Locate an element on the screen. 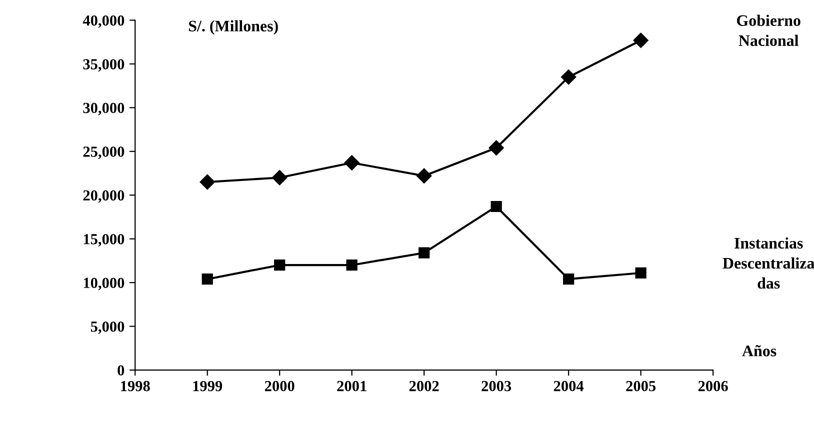 The image size is (814, 421). y-tick-label: 40,000 is located at coordinates (103, 21).